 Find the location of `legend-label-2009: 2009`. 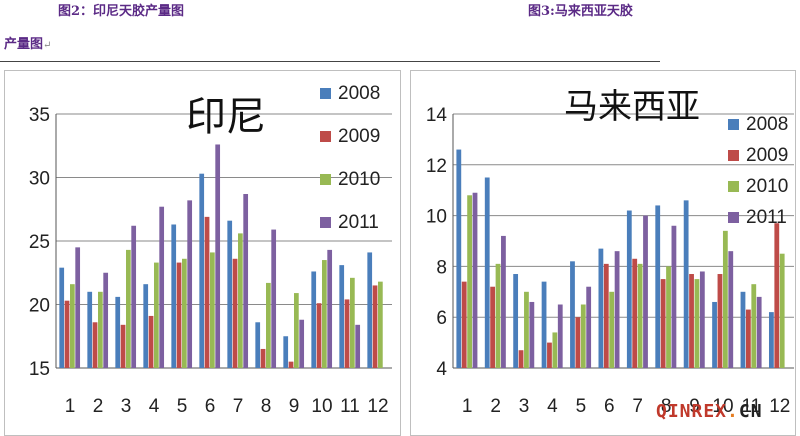

legend-label-2009: 2009 is located at coordinates (767, 155).